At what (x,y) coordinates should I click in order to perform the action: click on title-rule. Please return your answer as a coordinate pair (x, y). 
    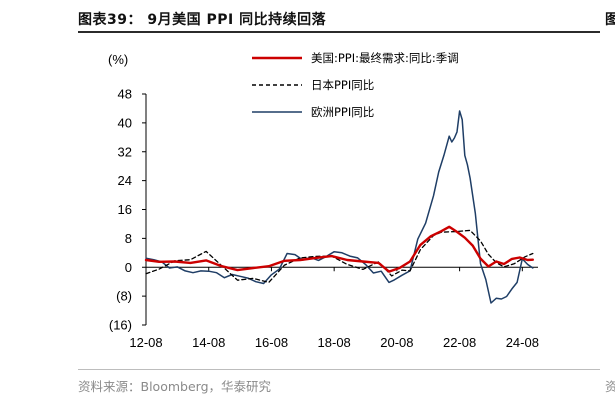
    Looking at the image, I should click on (339, 32).